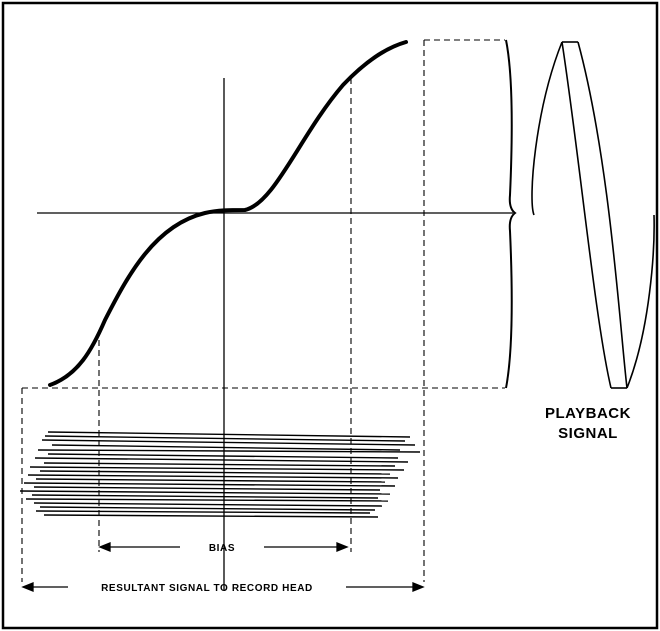  Describe the element at coordinates (588, 433) in the screenshot. I see `playback-label-line2: SIGNAL` at that location.